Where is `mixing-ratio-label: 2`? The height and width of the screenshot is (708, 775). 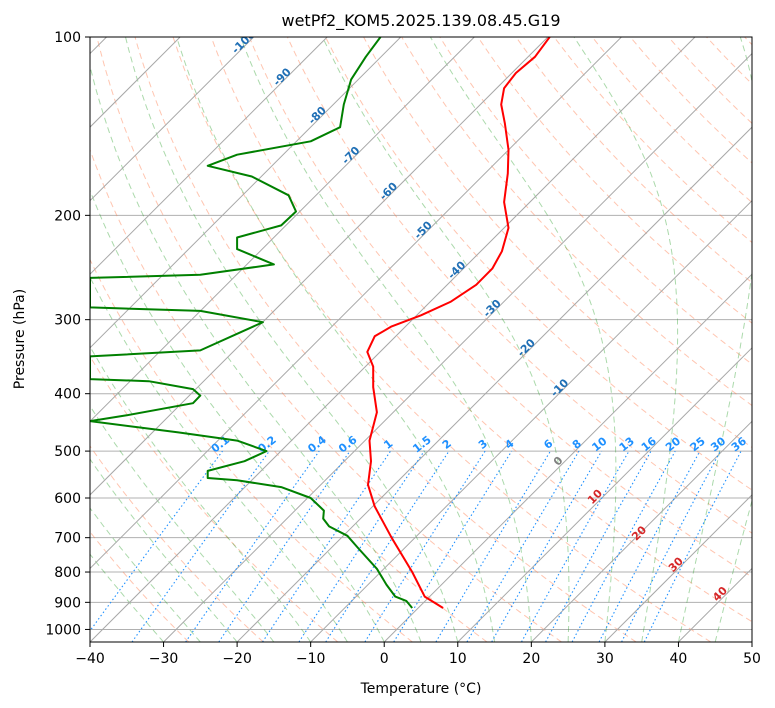 mixing-ratio-label: 2 is located at coordinates (447, 444).